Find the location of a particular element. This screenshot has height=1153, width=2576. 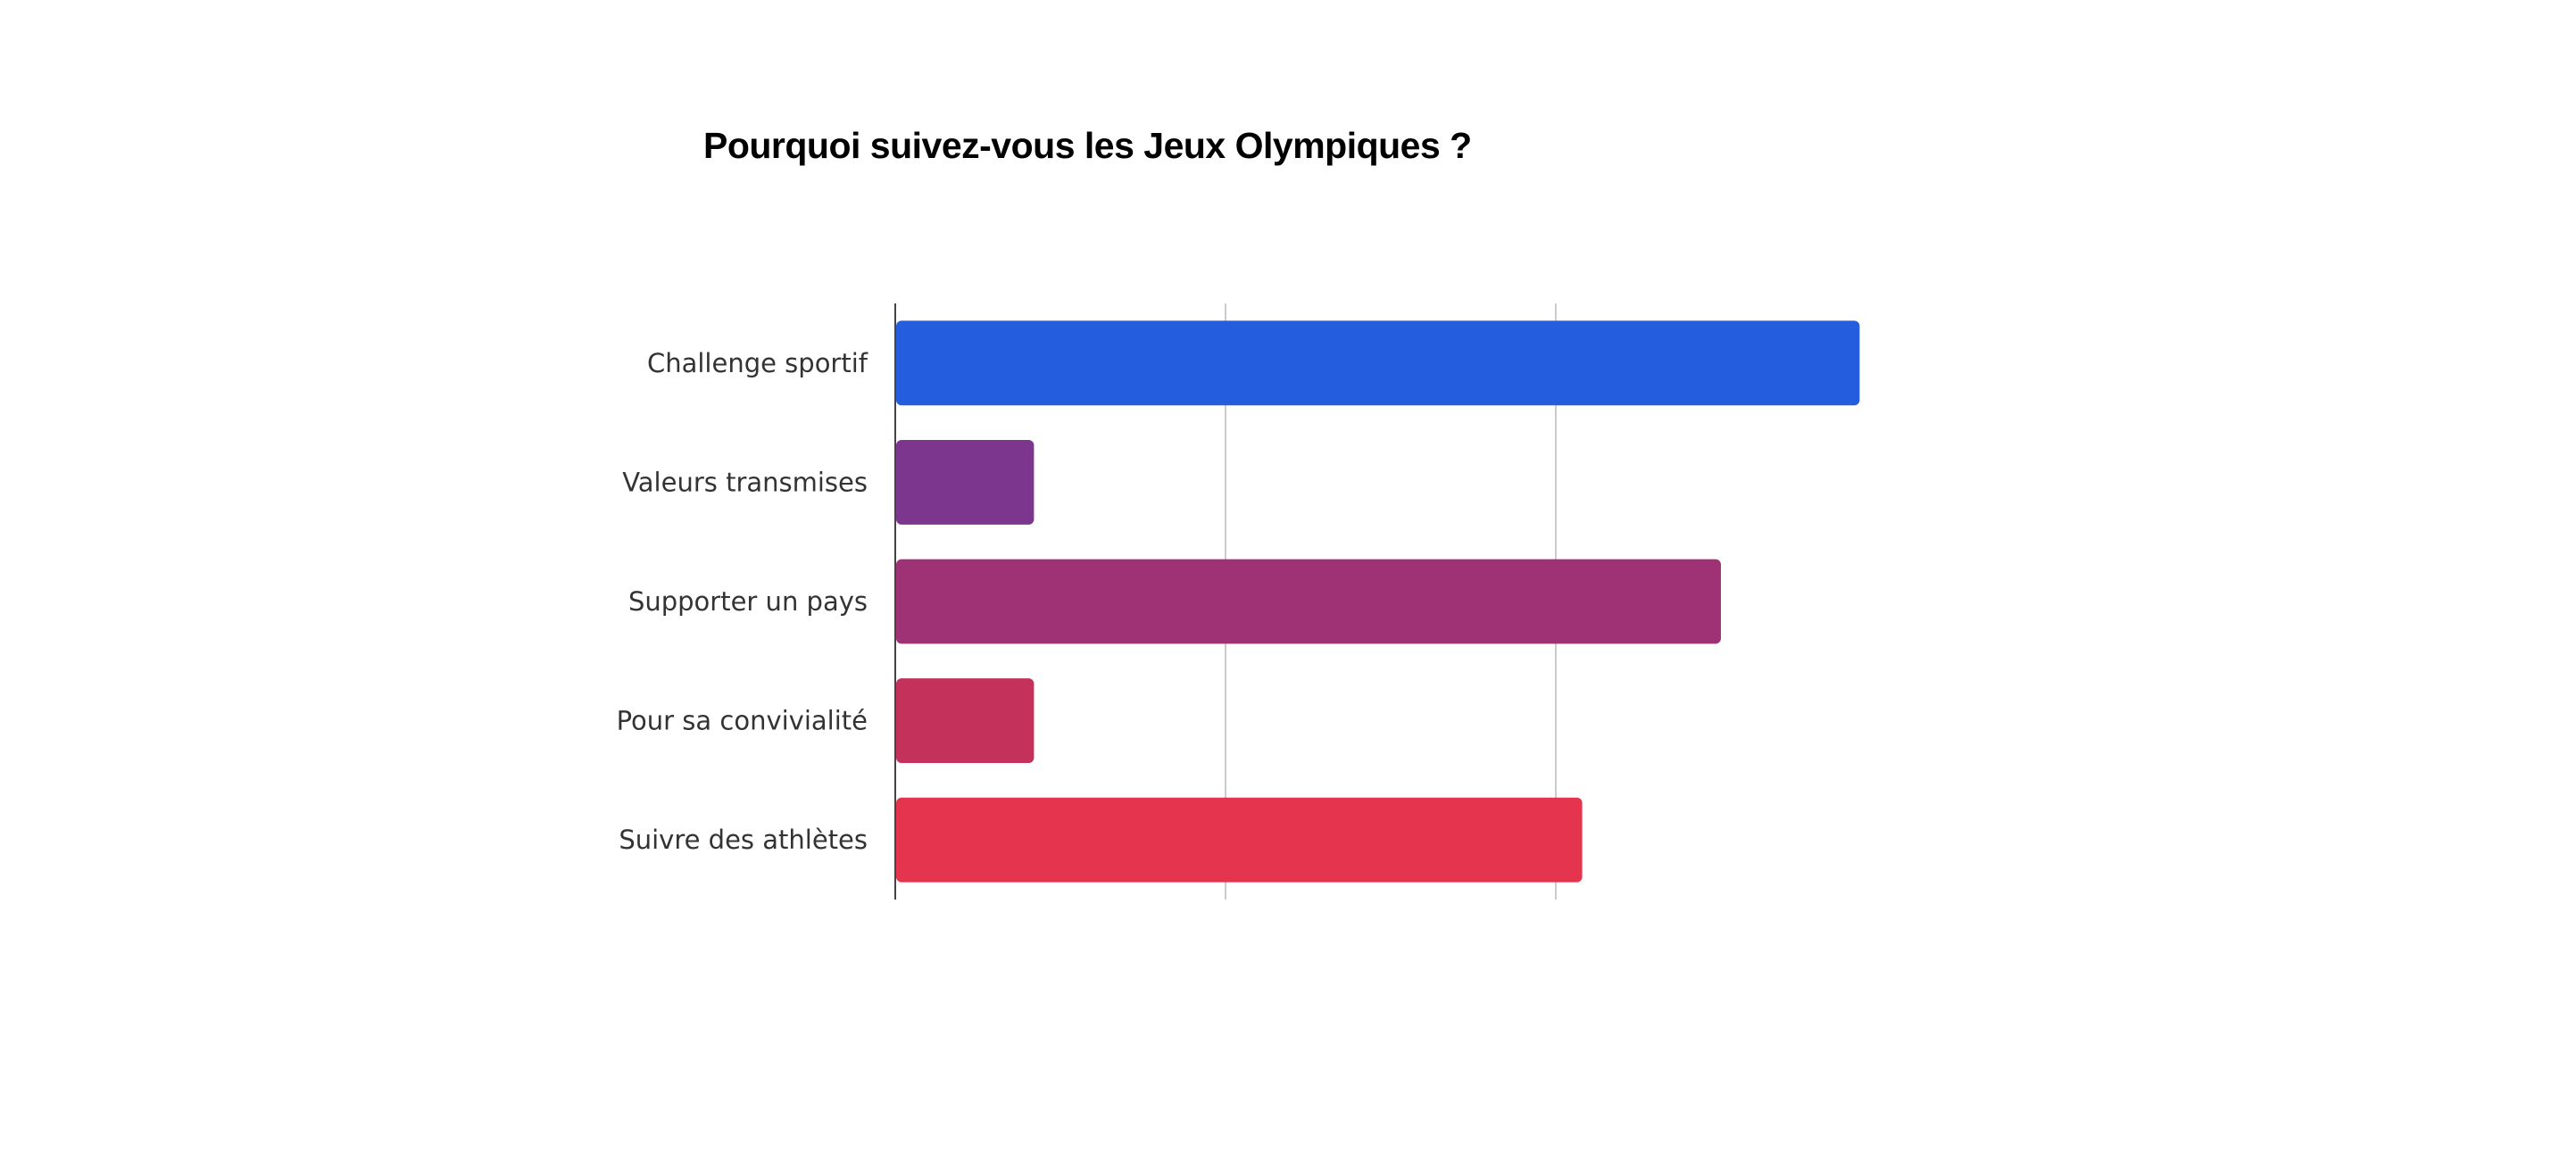

category-label: Suivre des athlètes is located at coordinates (744, 840).